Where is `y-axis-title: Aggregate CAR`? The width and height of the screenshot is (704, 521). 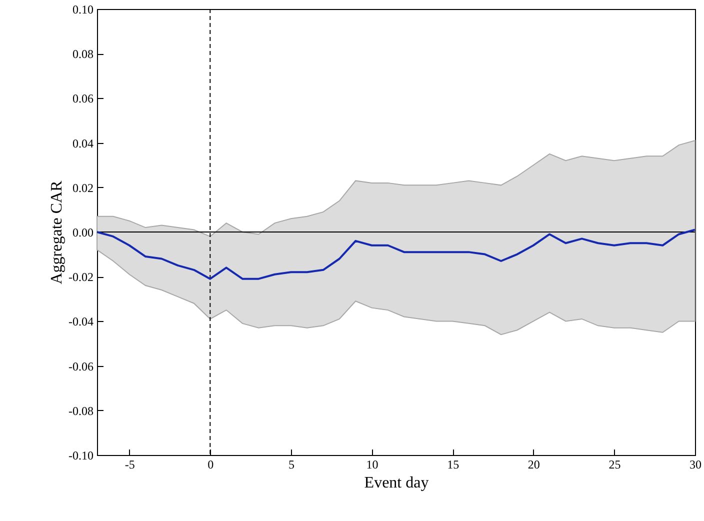 y-axis-title: Aggregate CAR is located at coordinates (57, 232).